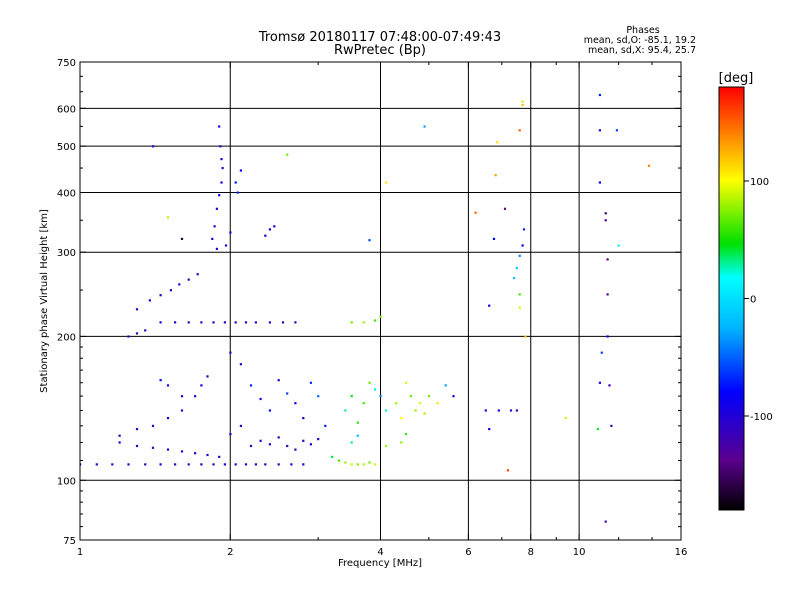  I want to click on colorbar-ticks: -100 0 100, so click(758, 300).